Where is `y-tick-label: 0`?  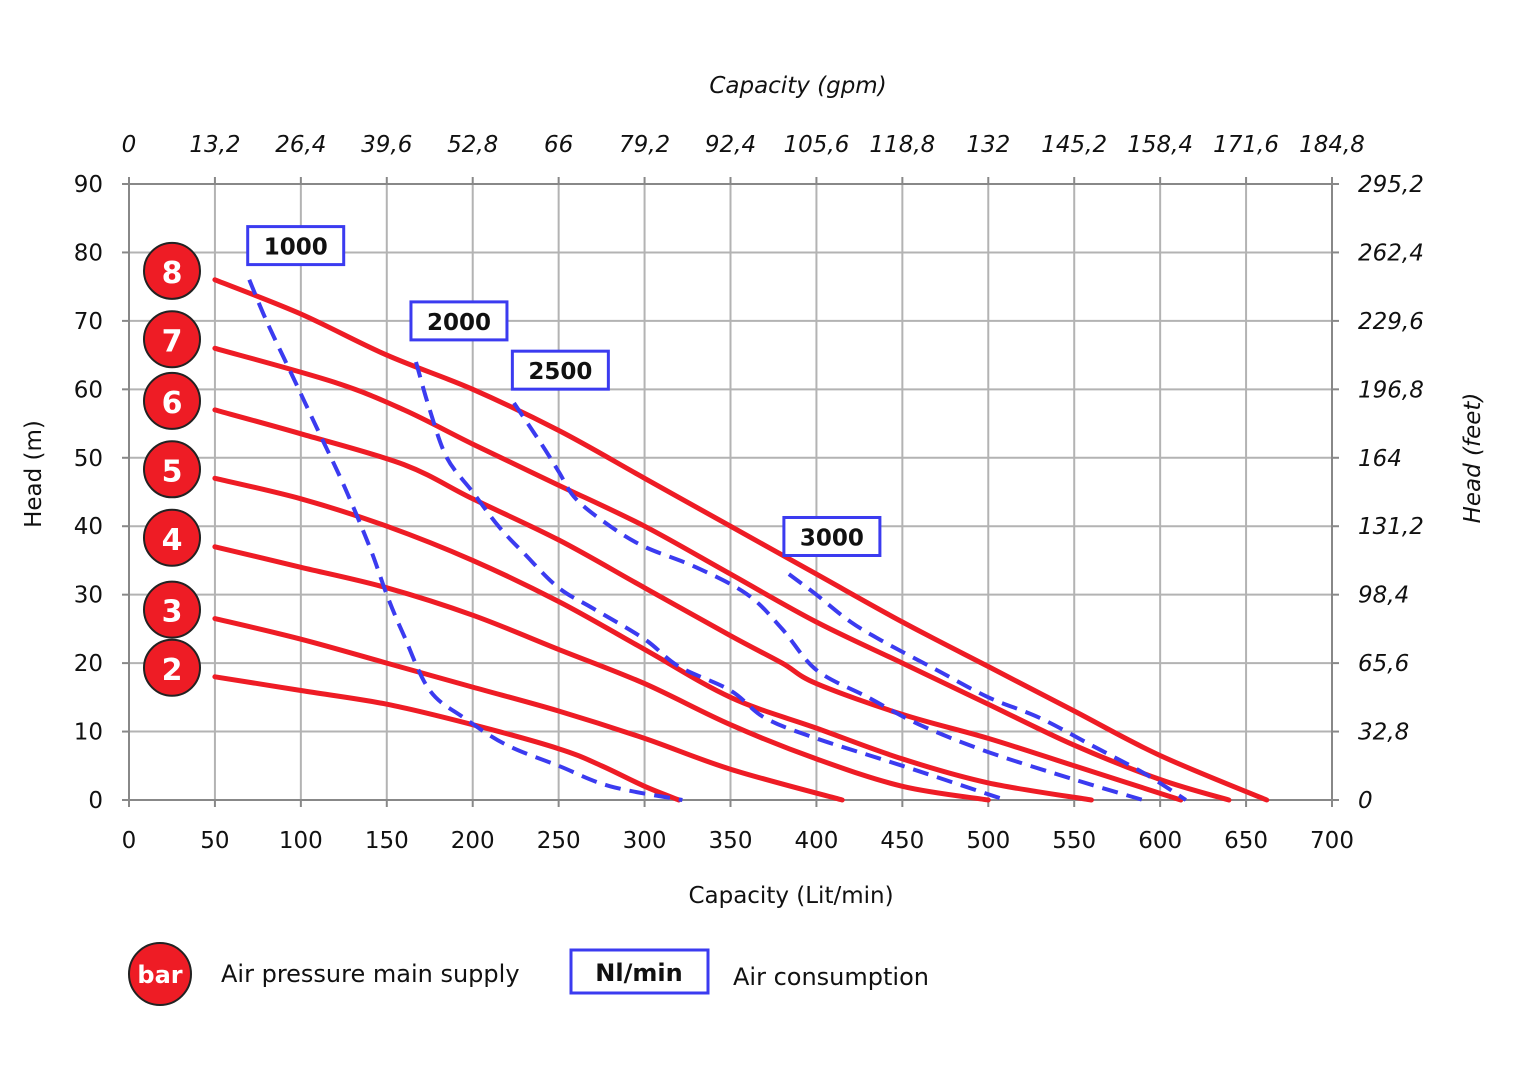
y-tick-label: 0 is located at coordinates (95, 801).